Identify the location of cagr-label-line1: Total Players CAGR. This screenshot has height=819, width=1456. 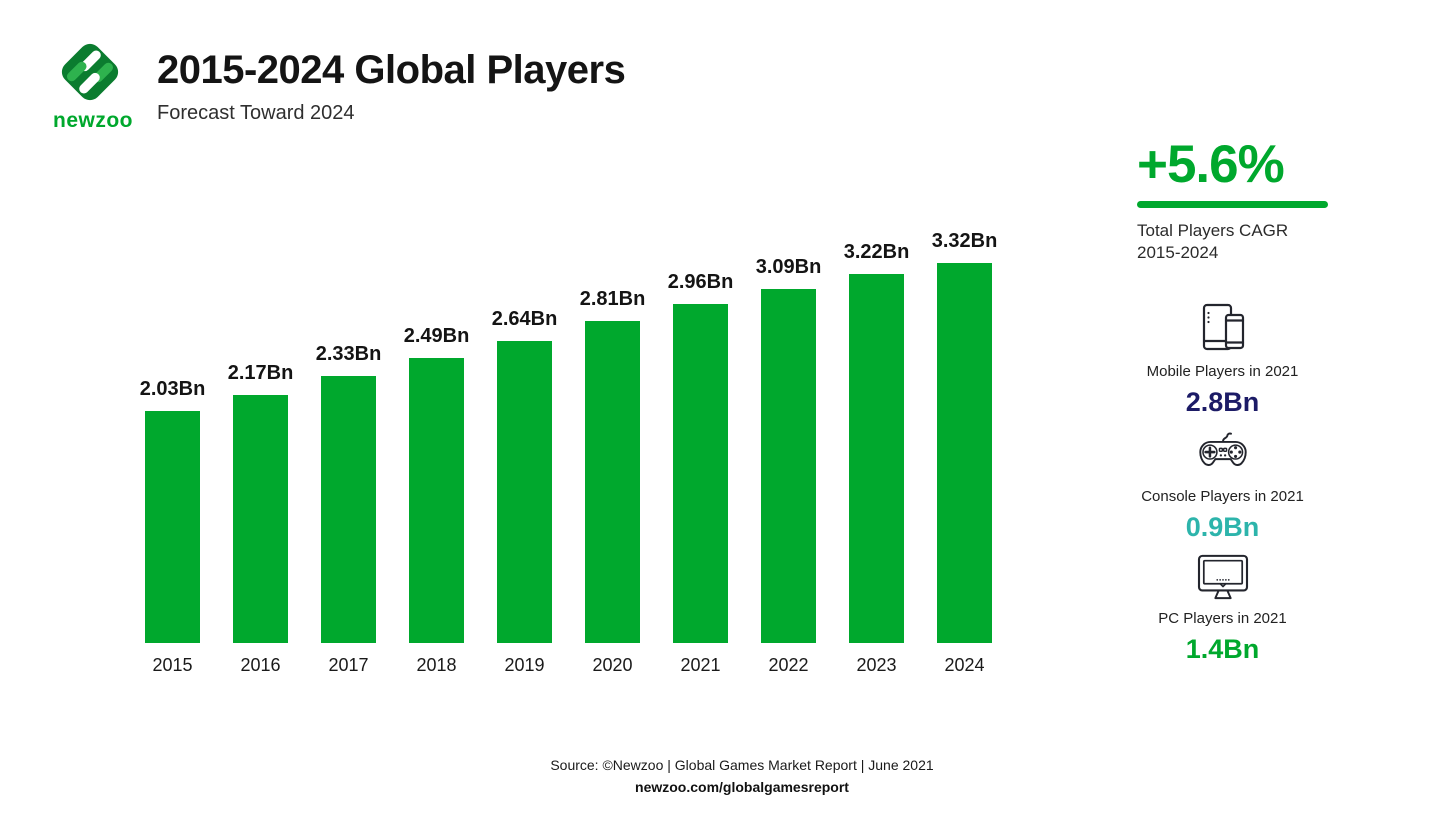
(1213, 230).